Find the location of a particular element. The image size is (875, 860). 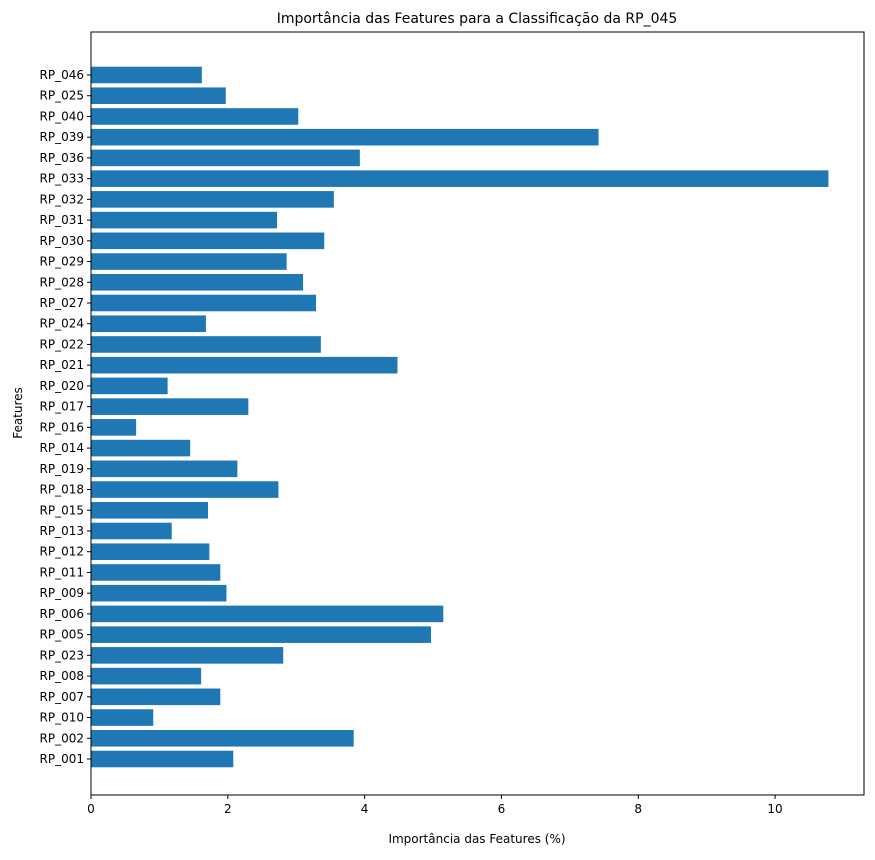

y-tick-label: RP_039 is located at coordinates (62, 137).